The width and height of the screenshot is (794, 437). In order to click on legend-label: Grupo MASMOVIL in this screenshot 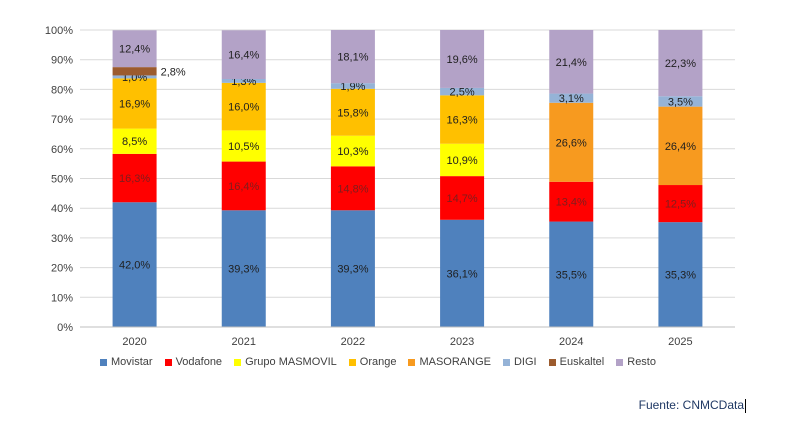, I will do `click(291, 362)`.